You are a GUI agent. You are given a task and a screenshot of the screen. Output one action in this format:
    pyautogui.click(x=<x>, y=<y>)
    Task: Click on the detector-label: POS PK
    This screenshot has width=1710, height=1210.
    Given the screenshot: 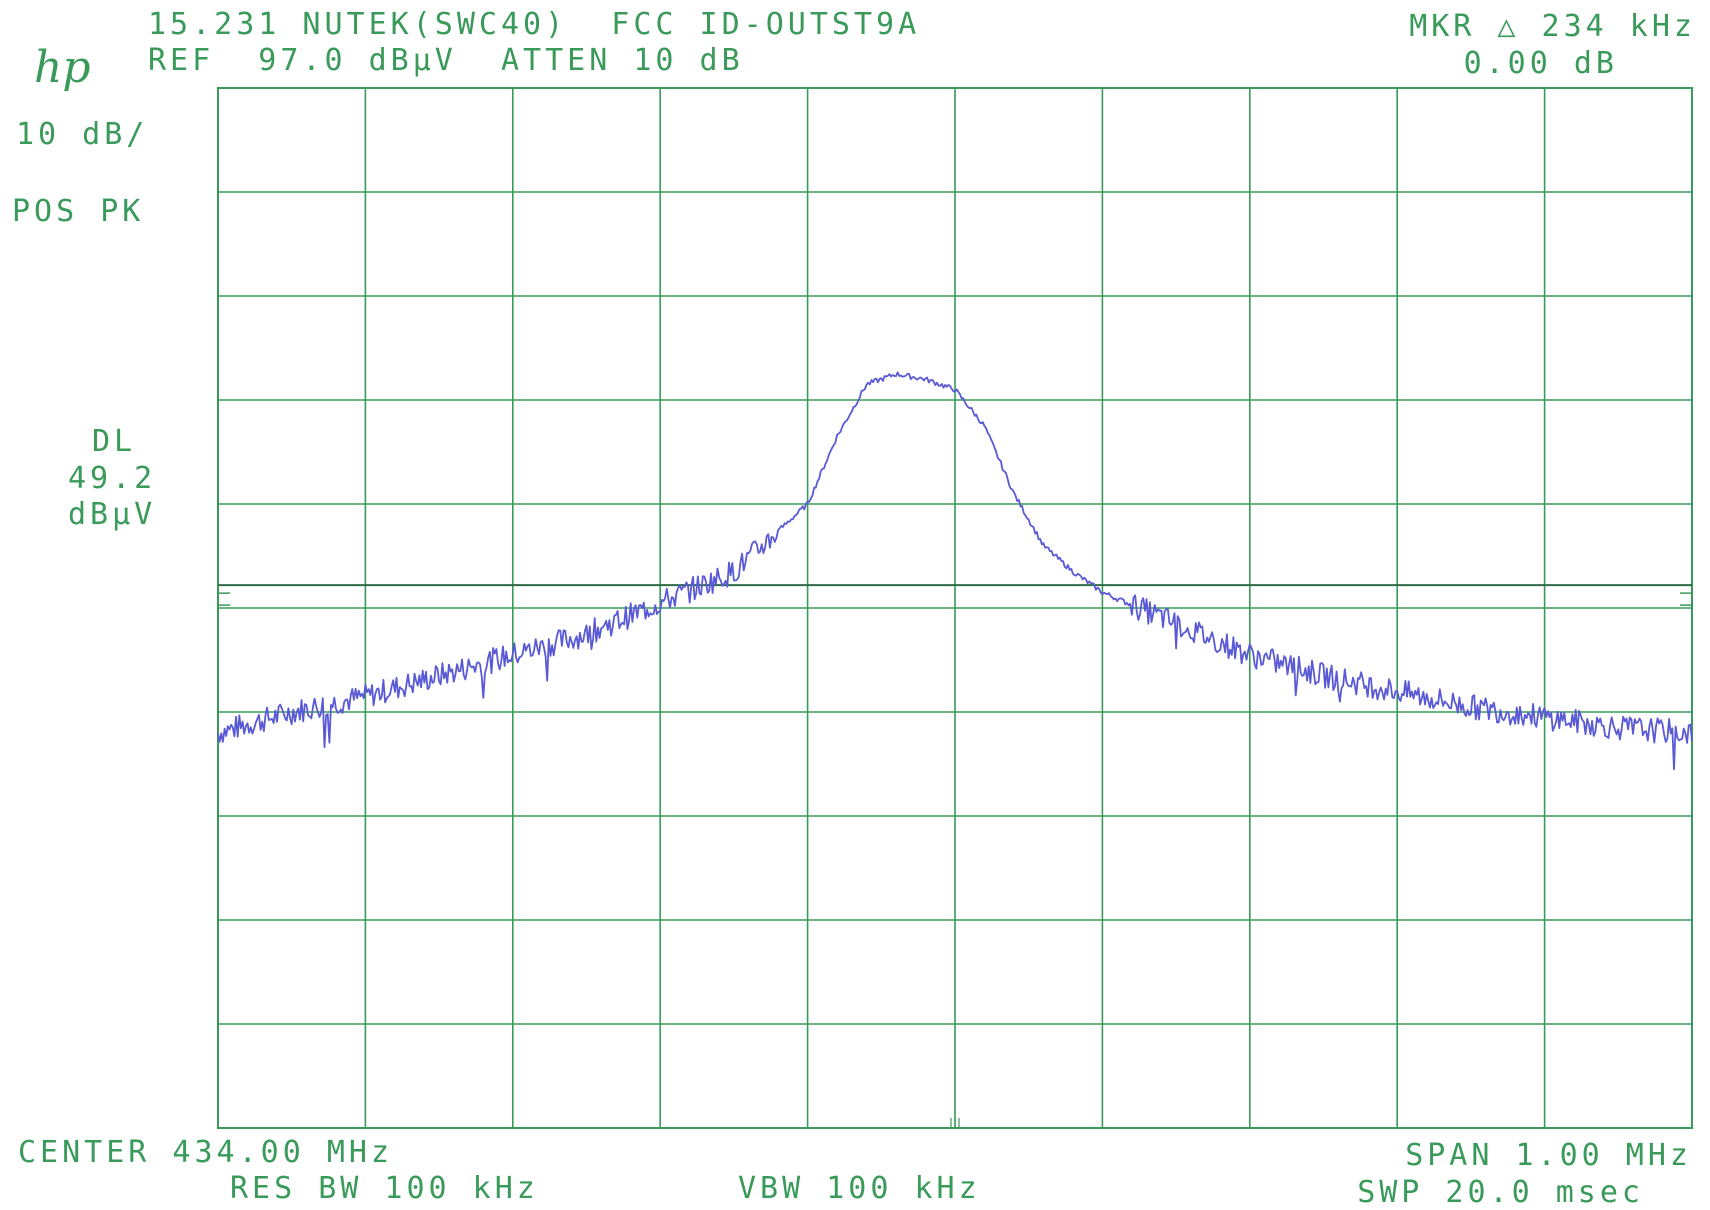 What is the action you would take?
    pyautogui.click(x=78, y=211)
    